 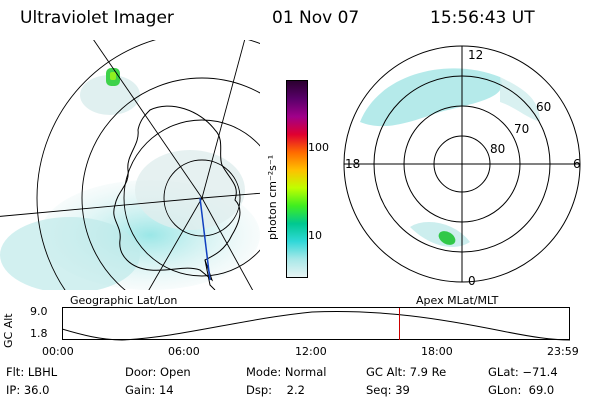 What do you see at coordinates (286, 372) in the screenshot?
I see `mode-info: Mode: Normal` at bounding box center [286, 372].